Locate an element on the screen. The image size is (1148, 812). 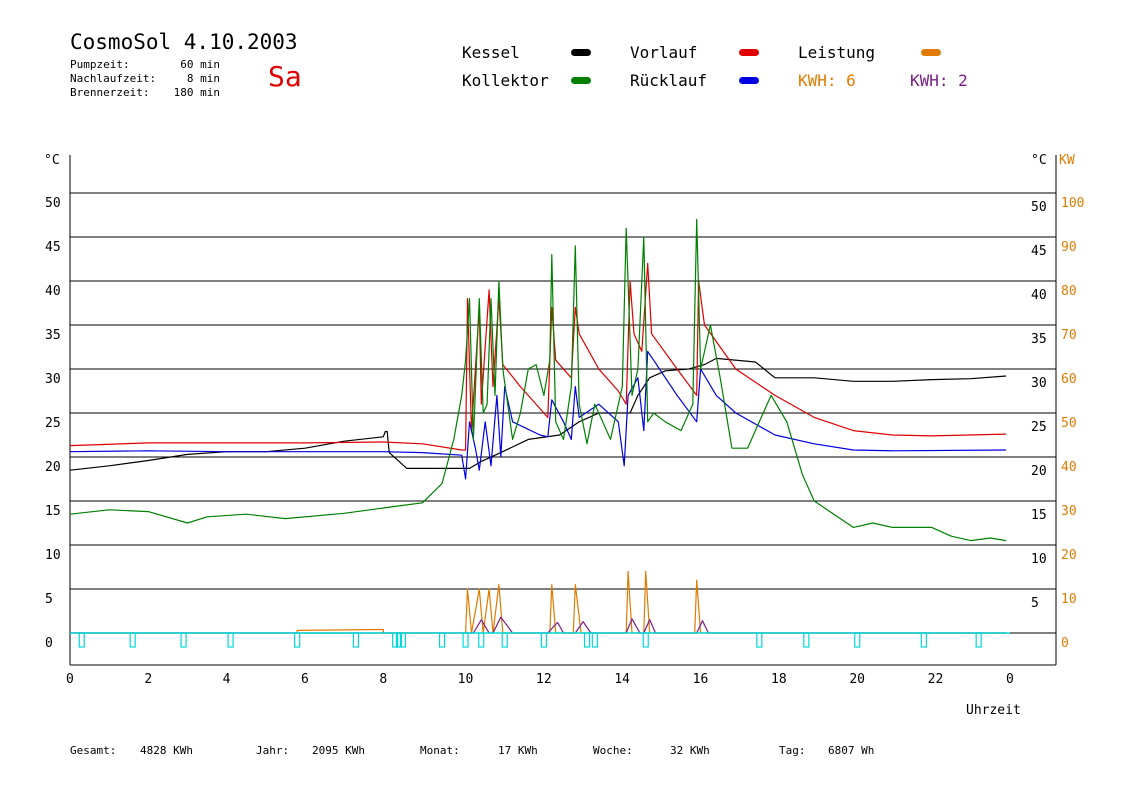
x-tick: 4 is located at coordinates (227, 679).